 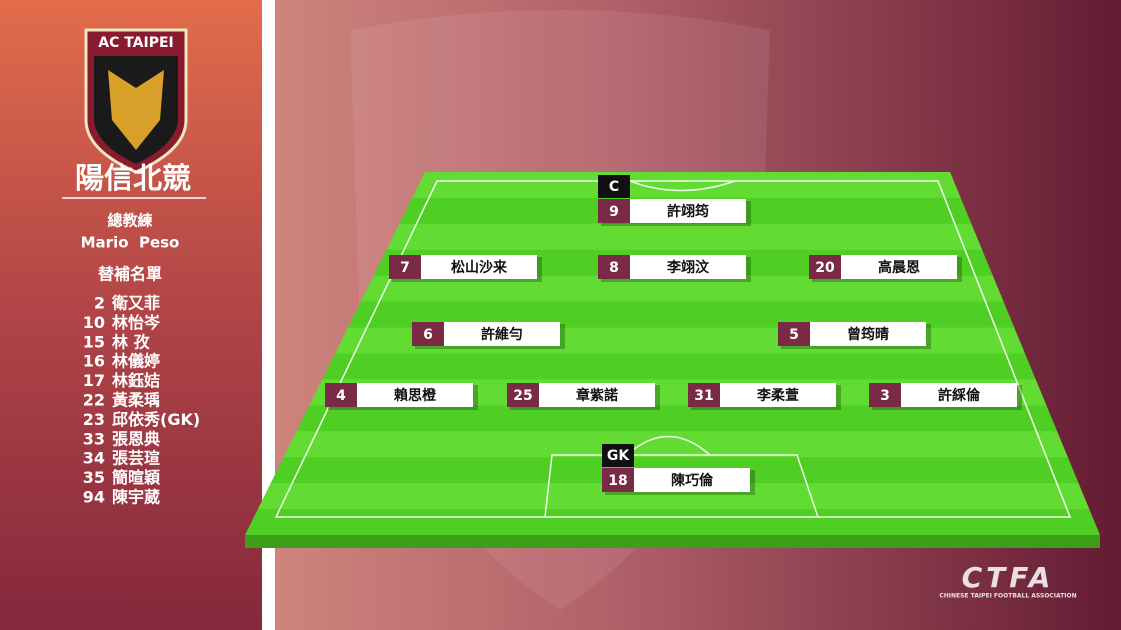 What do you see at coordinates (136, 43) in the screenshot?
I see `logo-text: AC TAIPEI` at bounding box center [136, 43].